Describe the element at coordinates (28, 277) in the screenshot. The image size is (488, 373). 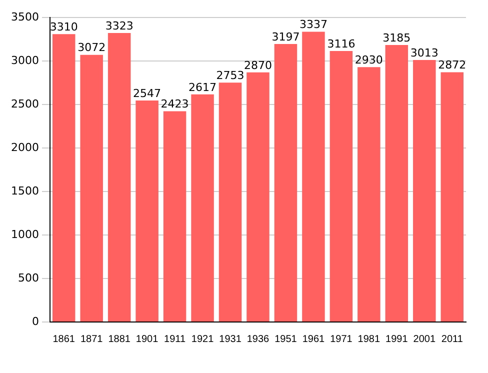
I see `y-tick-label: 500` at that location.